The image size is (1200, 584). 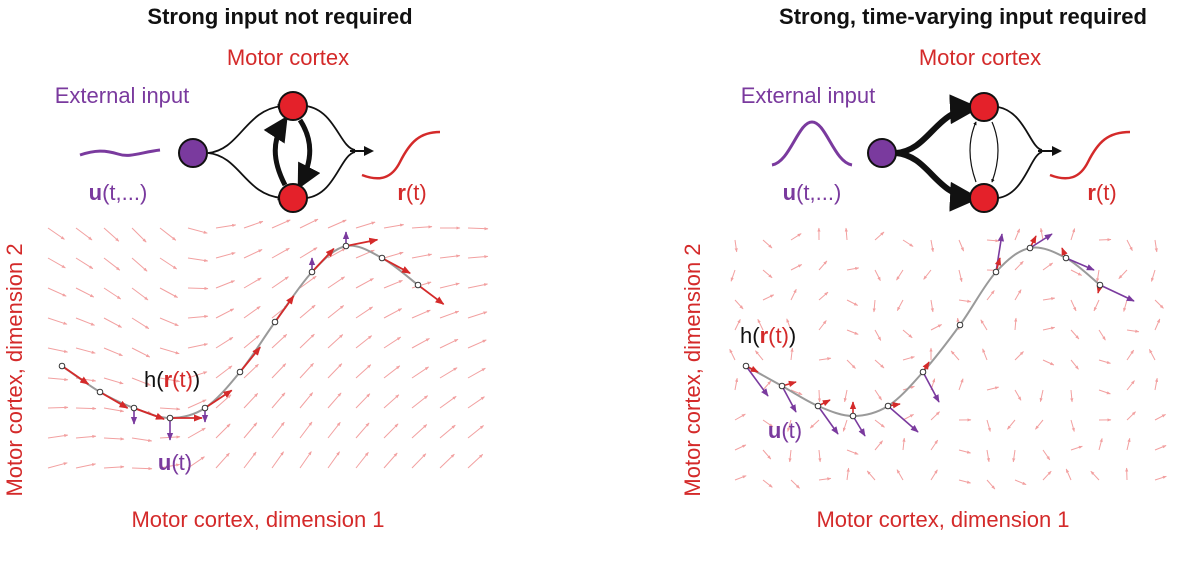 I want to click on right-u-label: u(t), so click(x=785, y=430).